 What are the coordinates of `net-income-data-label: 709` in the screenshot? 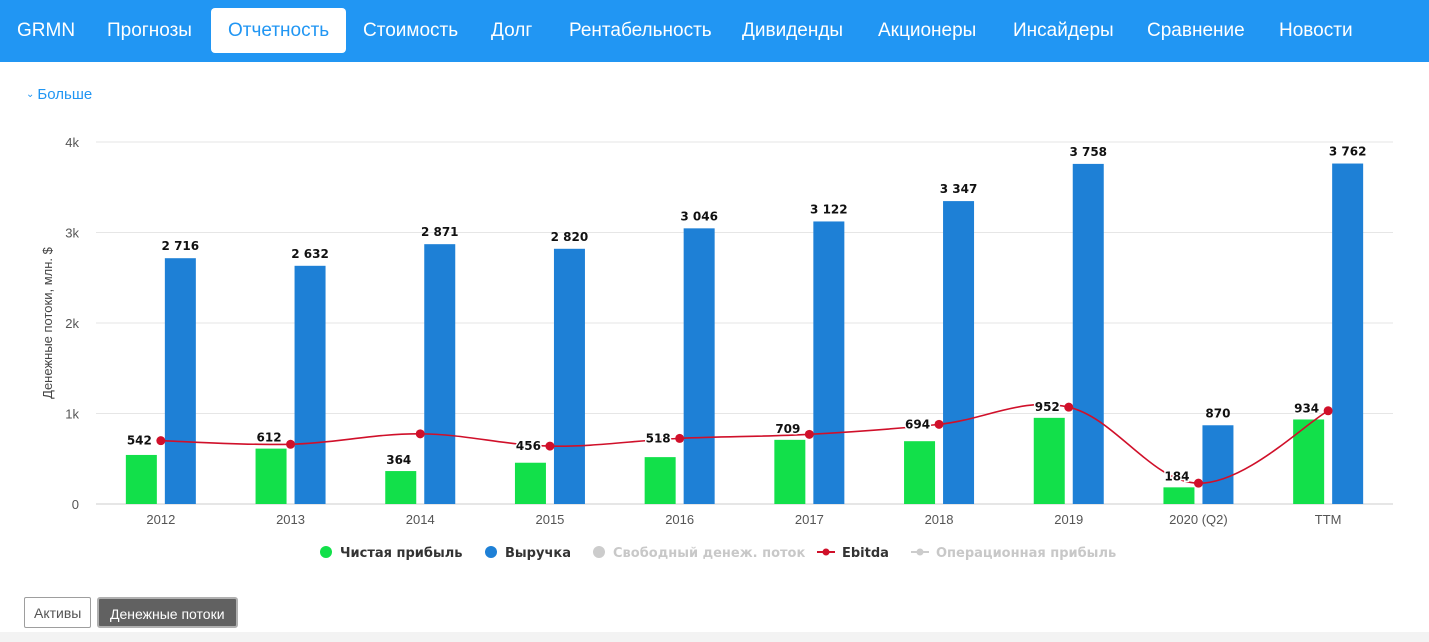 It's located at (787, 429).